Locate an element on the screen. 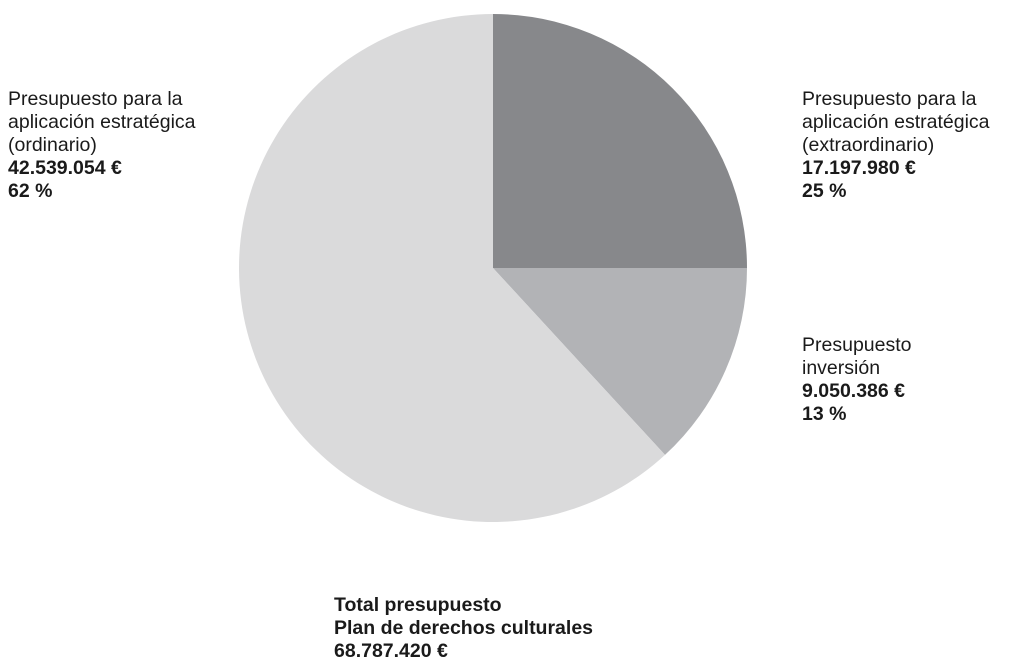 The image size is (1027, 671). slice-amount: 42.539.054 € is located at coordinates (65, 168).